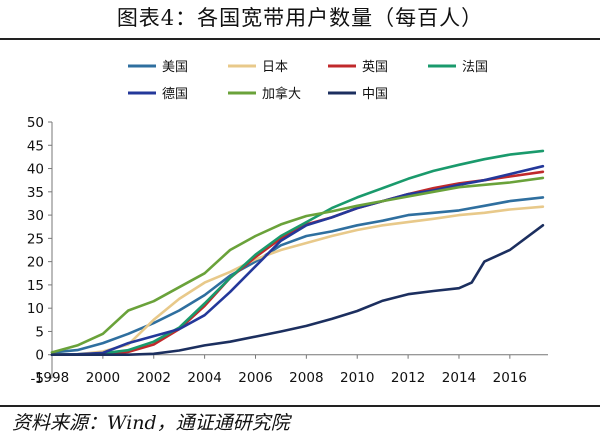 This screenshot has height=441, width=600. What do you see at coordinates (306, 378) in the screenshot?
I see `x-tick-label: 2008` at bounding box center [306, 378].